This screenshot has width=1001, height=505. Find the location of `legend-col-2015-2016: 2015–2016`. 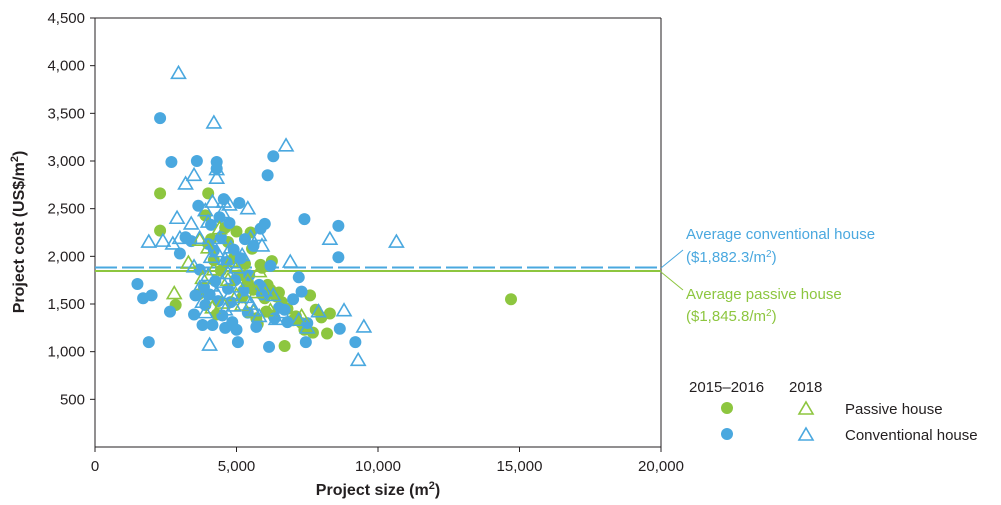

legend-col-2015-2016: 2015–2016 is located at coordinates (726, 387).